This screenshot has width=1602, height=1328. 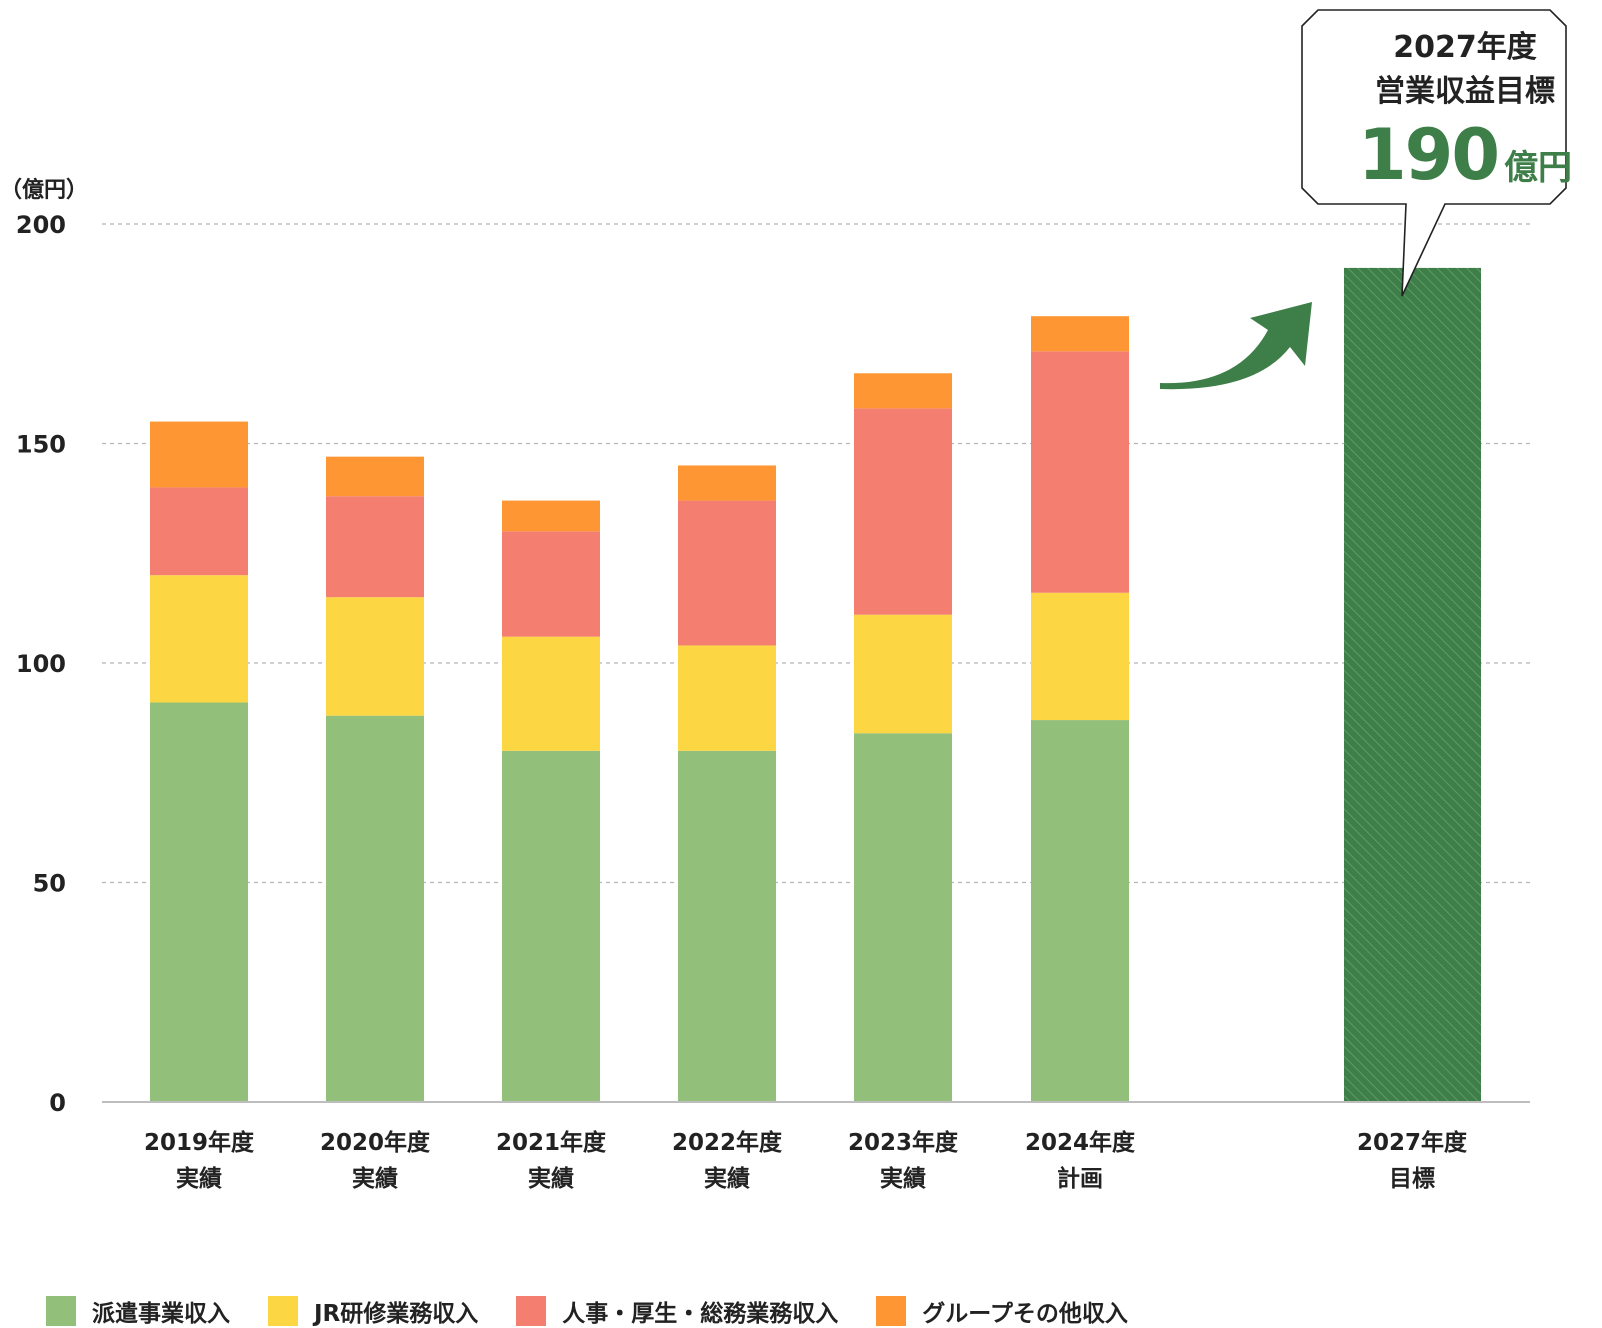 What do you see at coordinates (1538, 168) in the screenshot?
I see `callout-value-unit: 億円` at bounding box center [1538, 168].